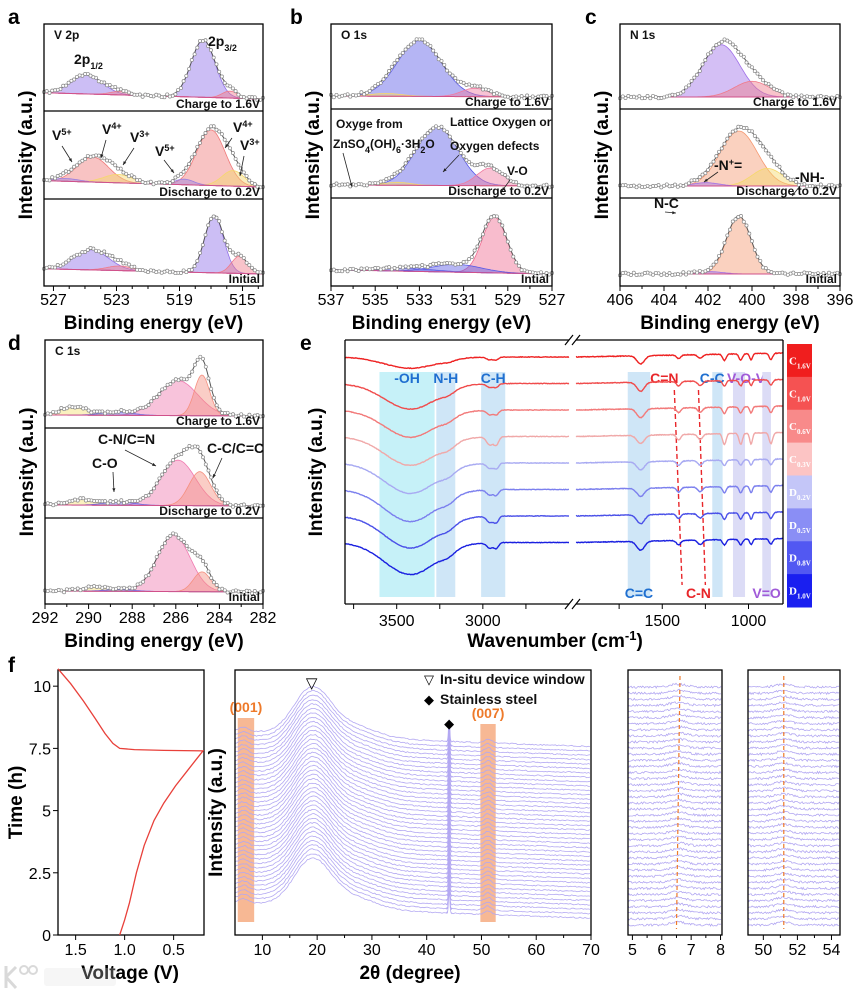 The image size is (856, 996). Describe the element at coordinates (245, 145) in the screenshot. I see `annotation-text: V` at that location.